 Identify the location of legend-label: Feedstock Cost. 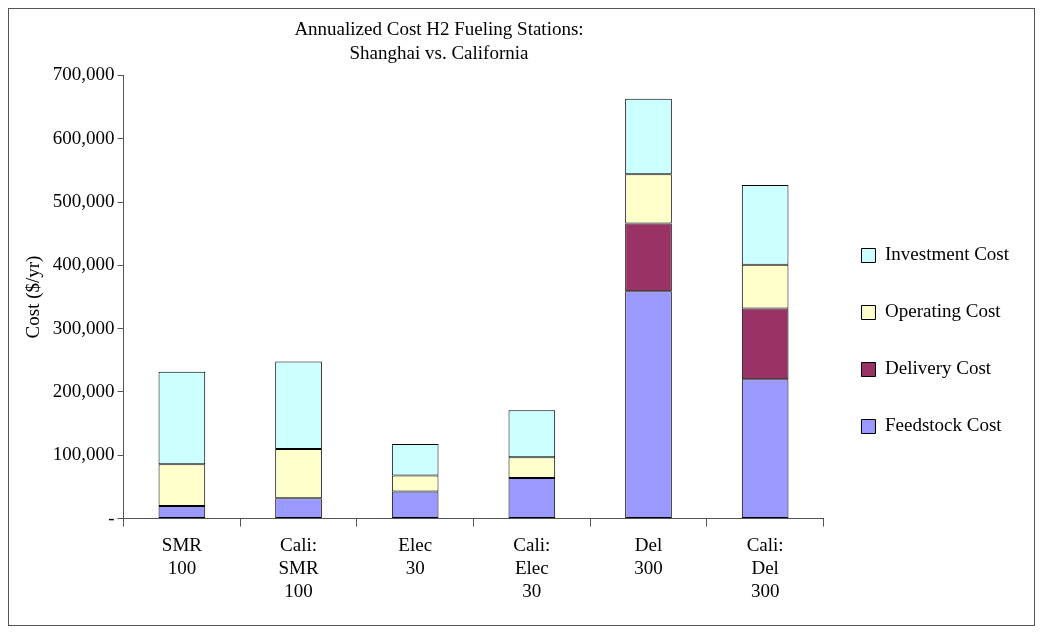
(943, 425).